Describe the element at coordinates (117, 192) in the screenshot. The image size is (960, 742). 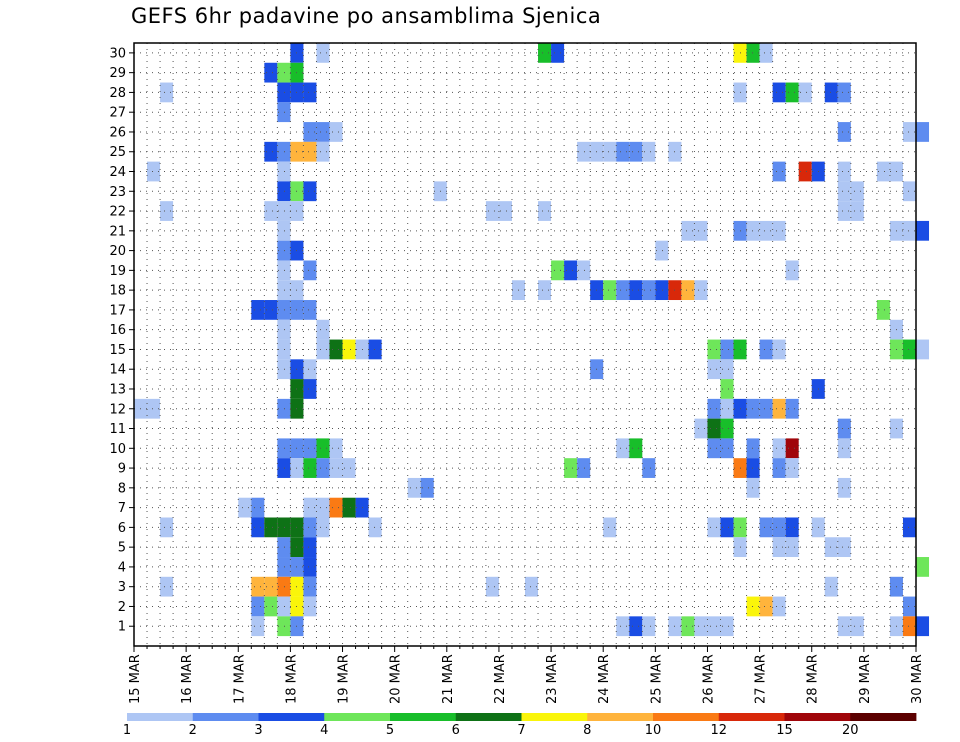
I see `y-tick-label: 23` at that location.